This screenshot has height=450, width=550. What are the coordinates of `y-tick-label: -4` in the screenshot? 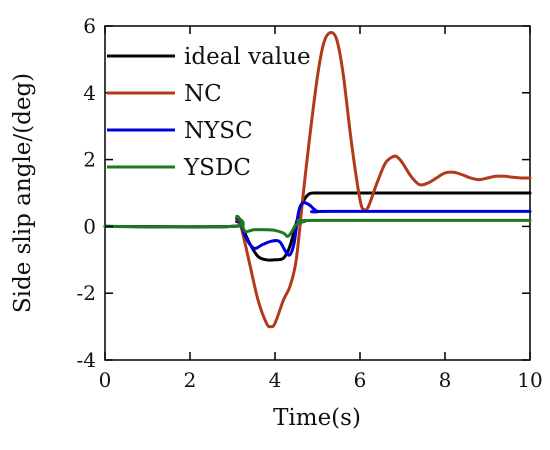 It's located at (86, 360).